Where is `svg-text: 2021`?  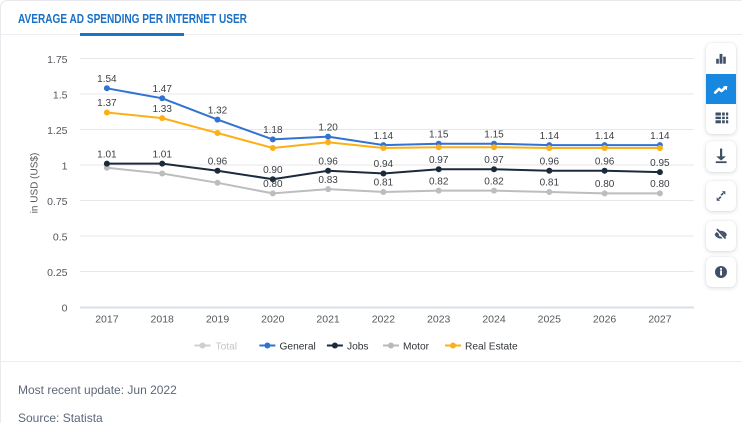 svg-text: 2021 is located at coordinates (328, 320).